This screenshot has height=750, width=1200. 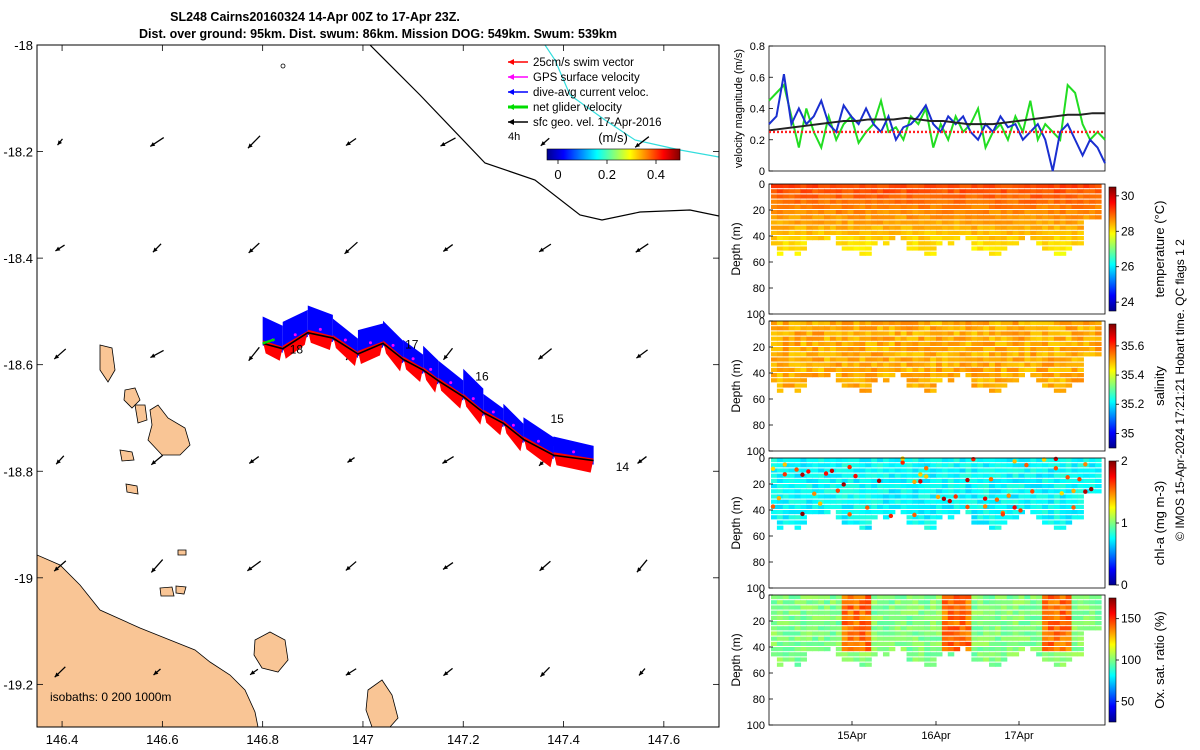 What do you see at coordinates (1124, 585) in the screenshot?
I see `colorbar-tick-label: 0` at bounding box center [1124, 585].